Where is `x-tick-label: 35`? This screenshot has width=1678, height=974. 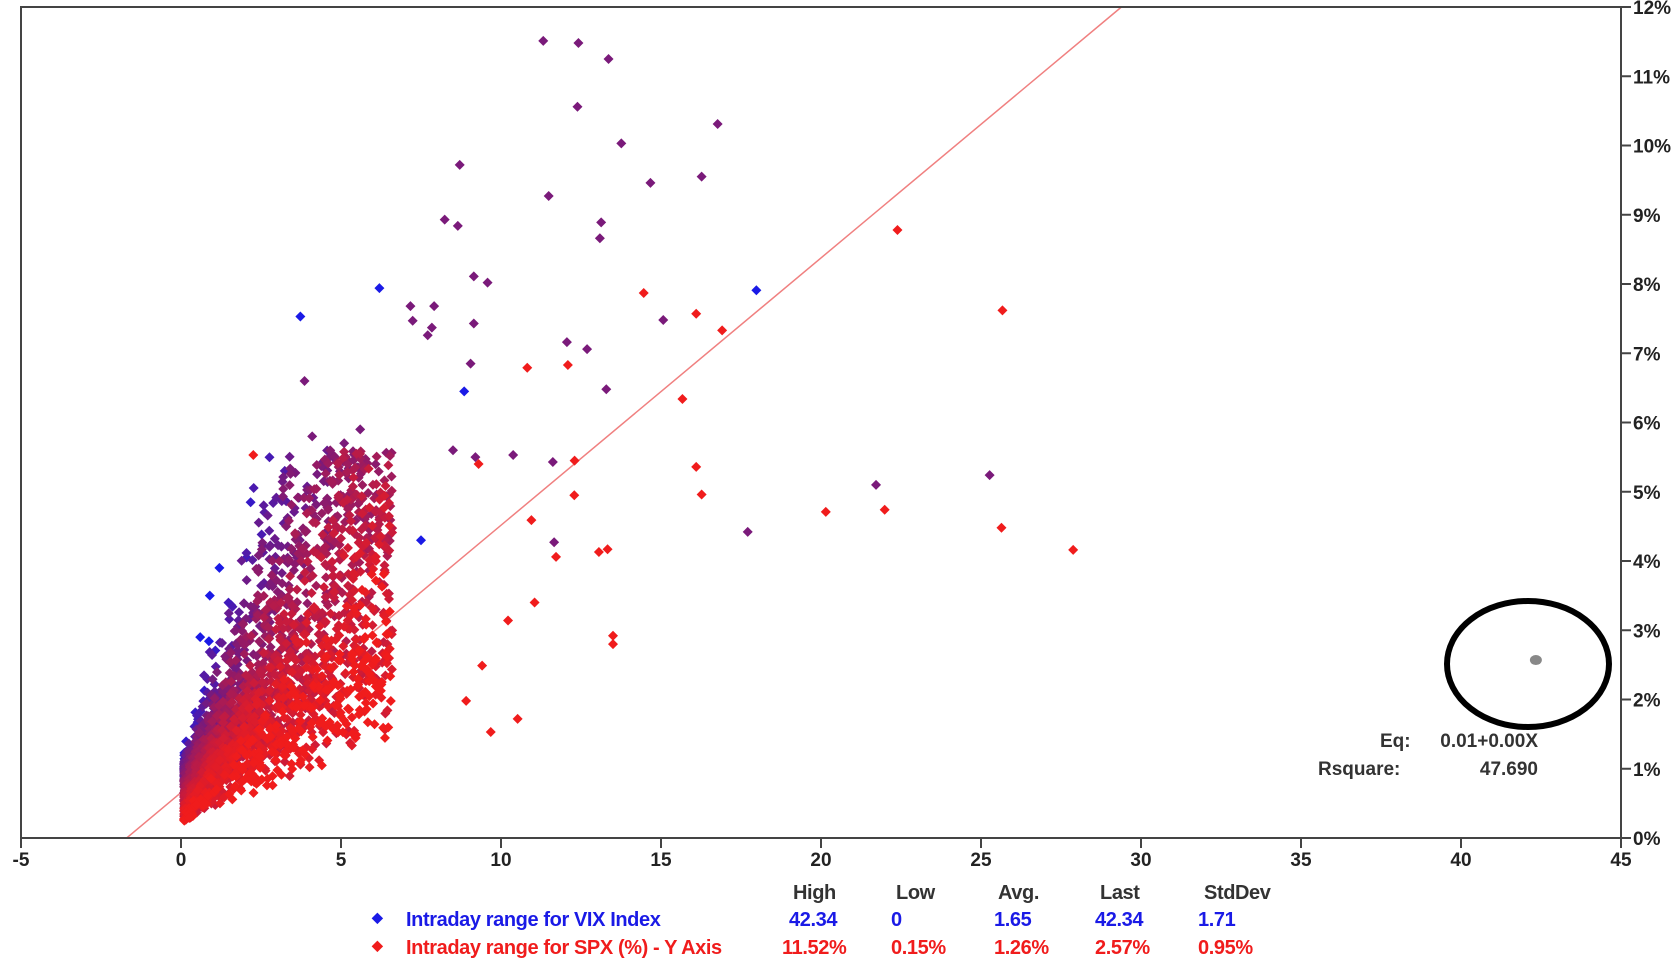 x-tick-label: 35 is located at coordinates (1301, 860).